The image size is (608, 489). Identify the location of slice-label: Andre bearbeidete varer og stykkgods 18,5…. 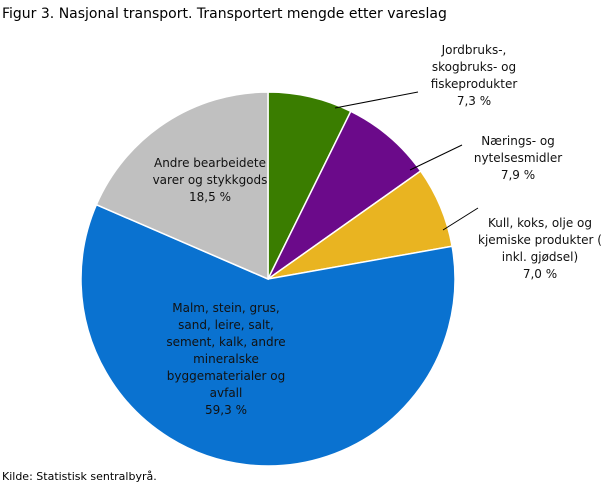
(210, 180).